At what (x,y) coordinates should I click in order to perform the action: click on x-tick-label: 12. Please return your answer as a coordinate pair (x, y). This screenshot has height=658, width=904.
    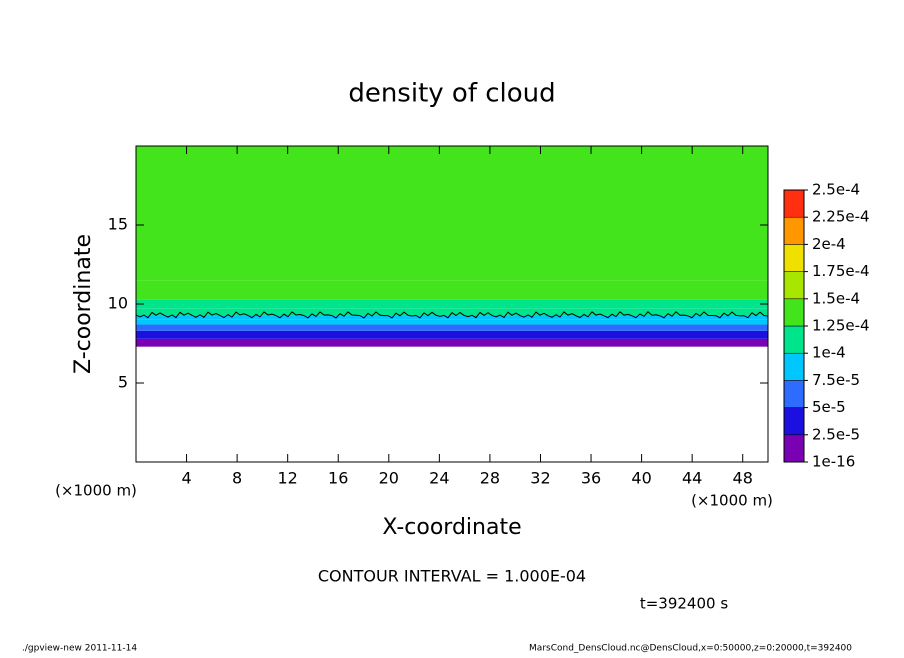
    Looking at the image, I should click on (288, 478).